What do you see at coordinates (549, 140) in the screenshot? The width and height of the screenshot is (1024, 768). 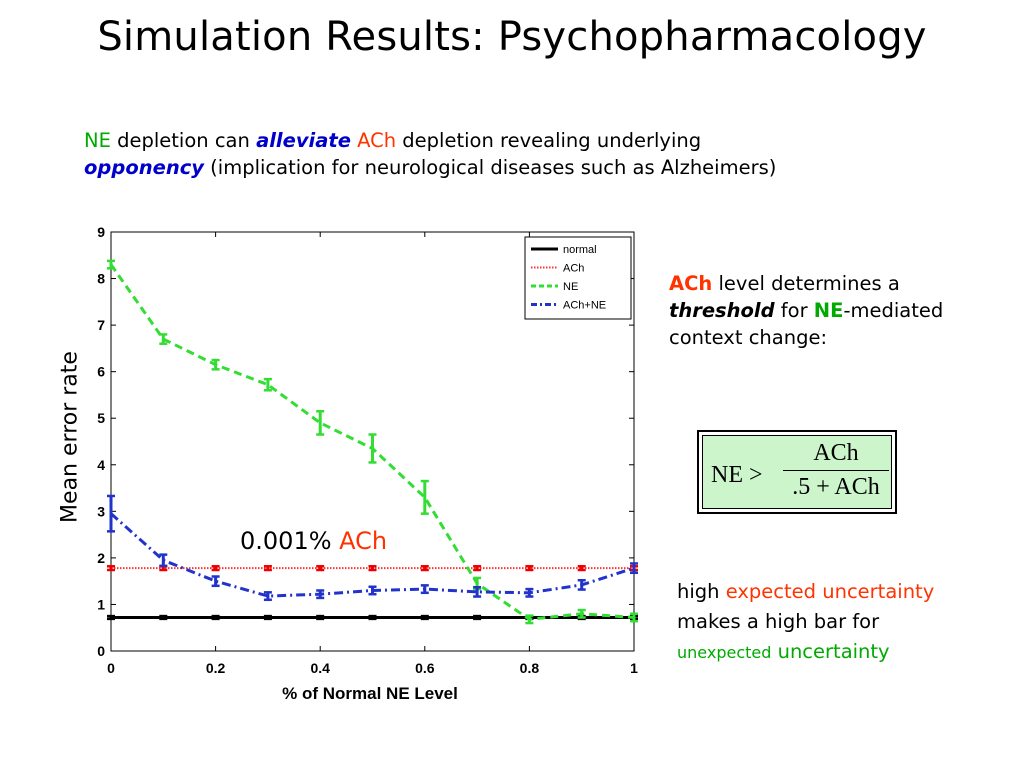 I see `subtitle-part2: depletion revealing underlying` at bounding box center [549, 140].